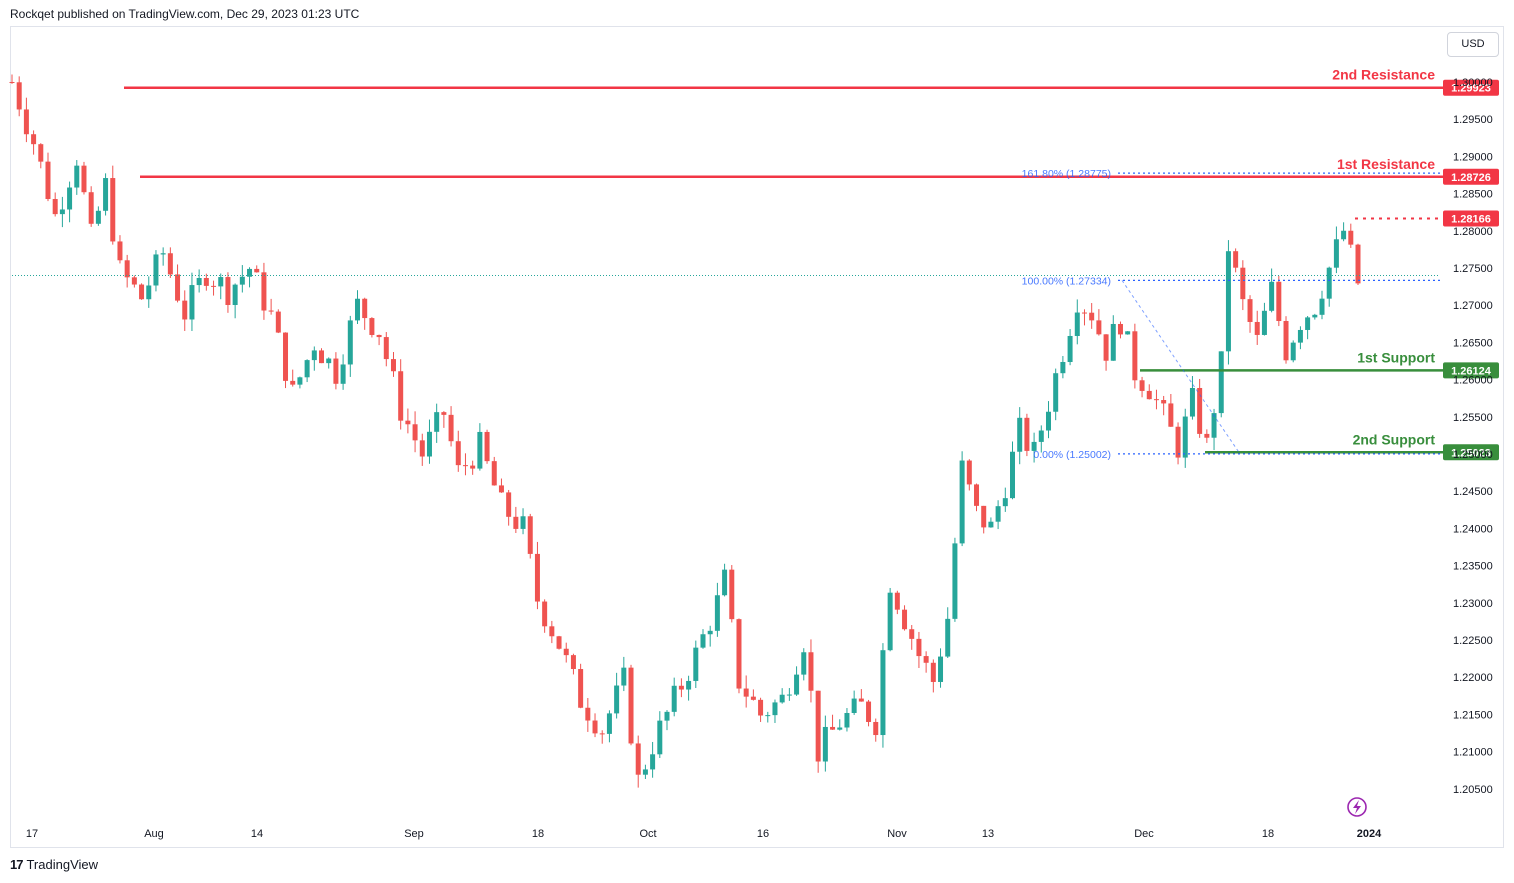  I want to click on level-label: 1st Resistance, so click(1386, 164).